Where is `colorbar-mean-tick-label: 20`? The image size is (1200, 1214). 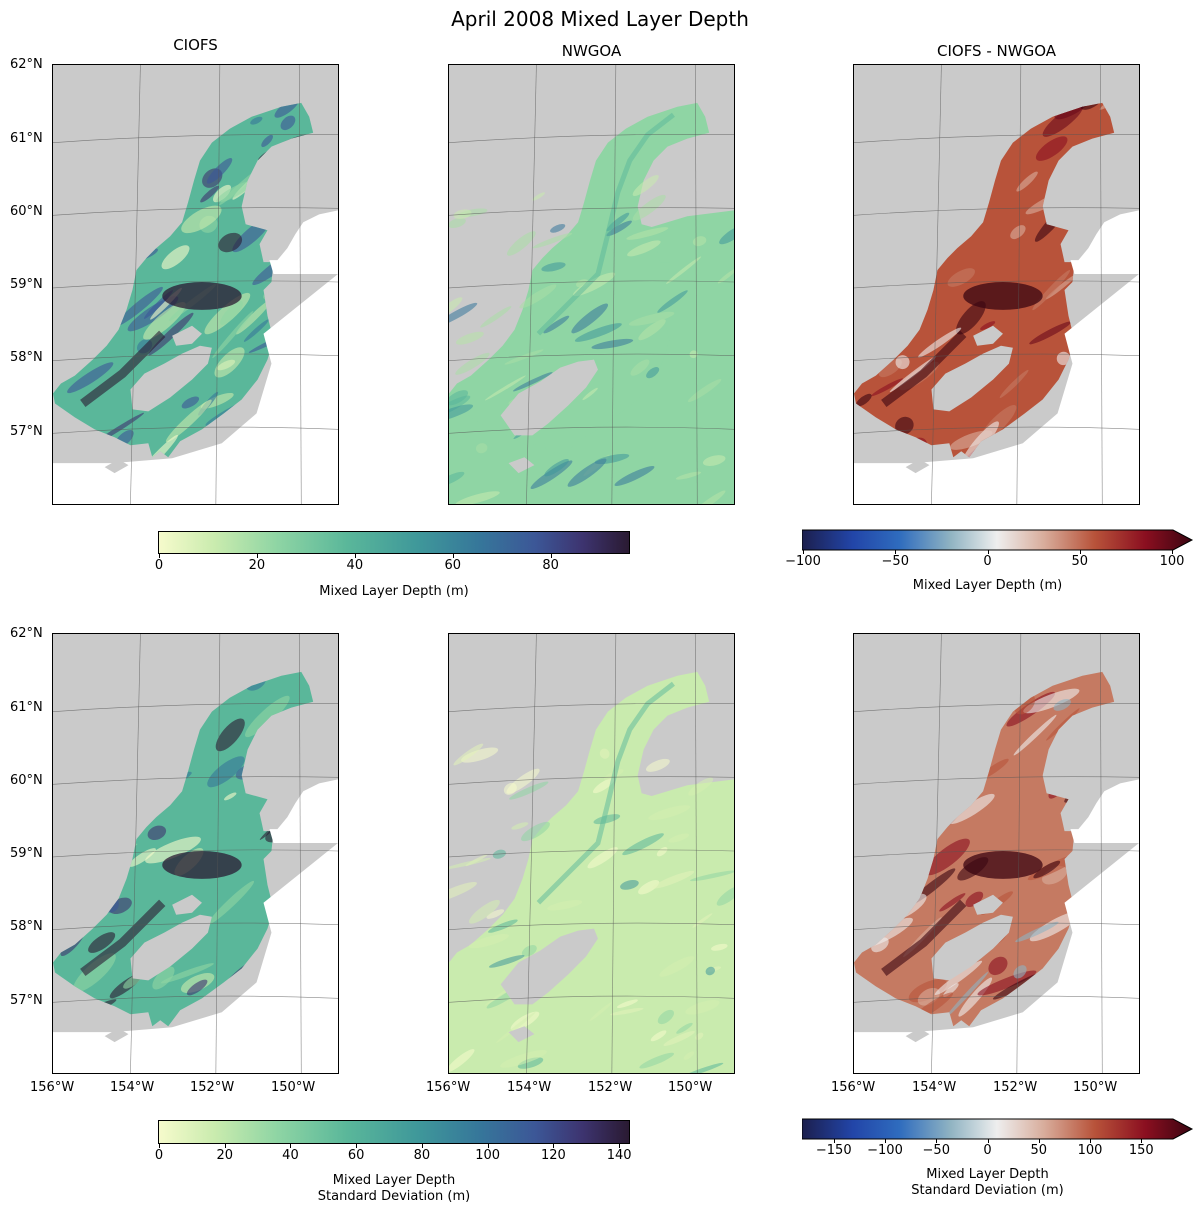 colorbar-mean-tick-label: 20 is located at coordinates (257, 565).